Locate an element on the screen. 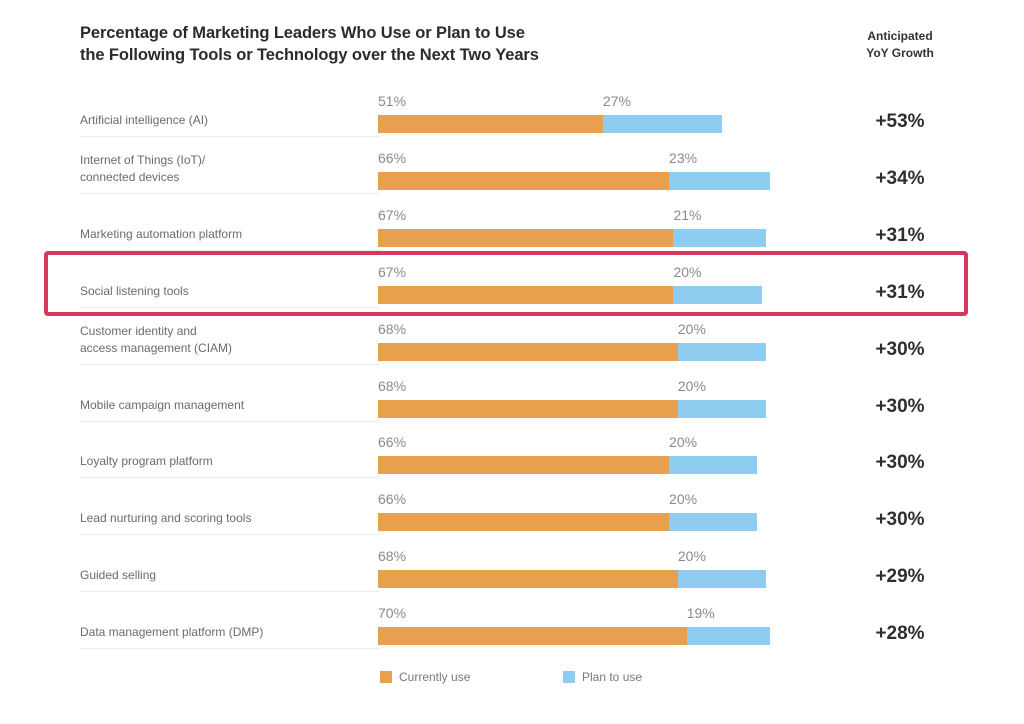  growth-value: +53% is located at coordinates (900, 121).